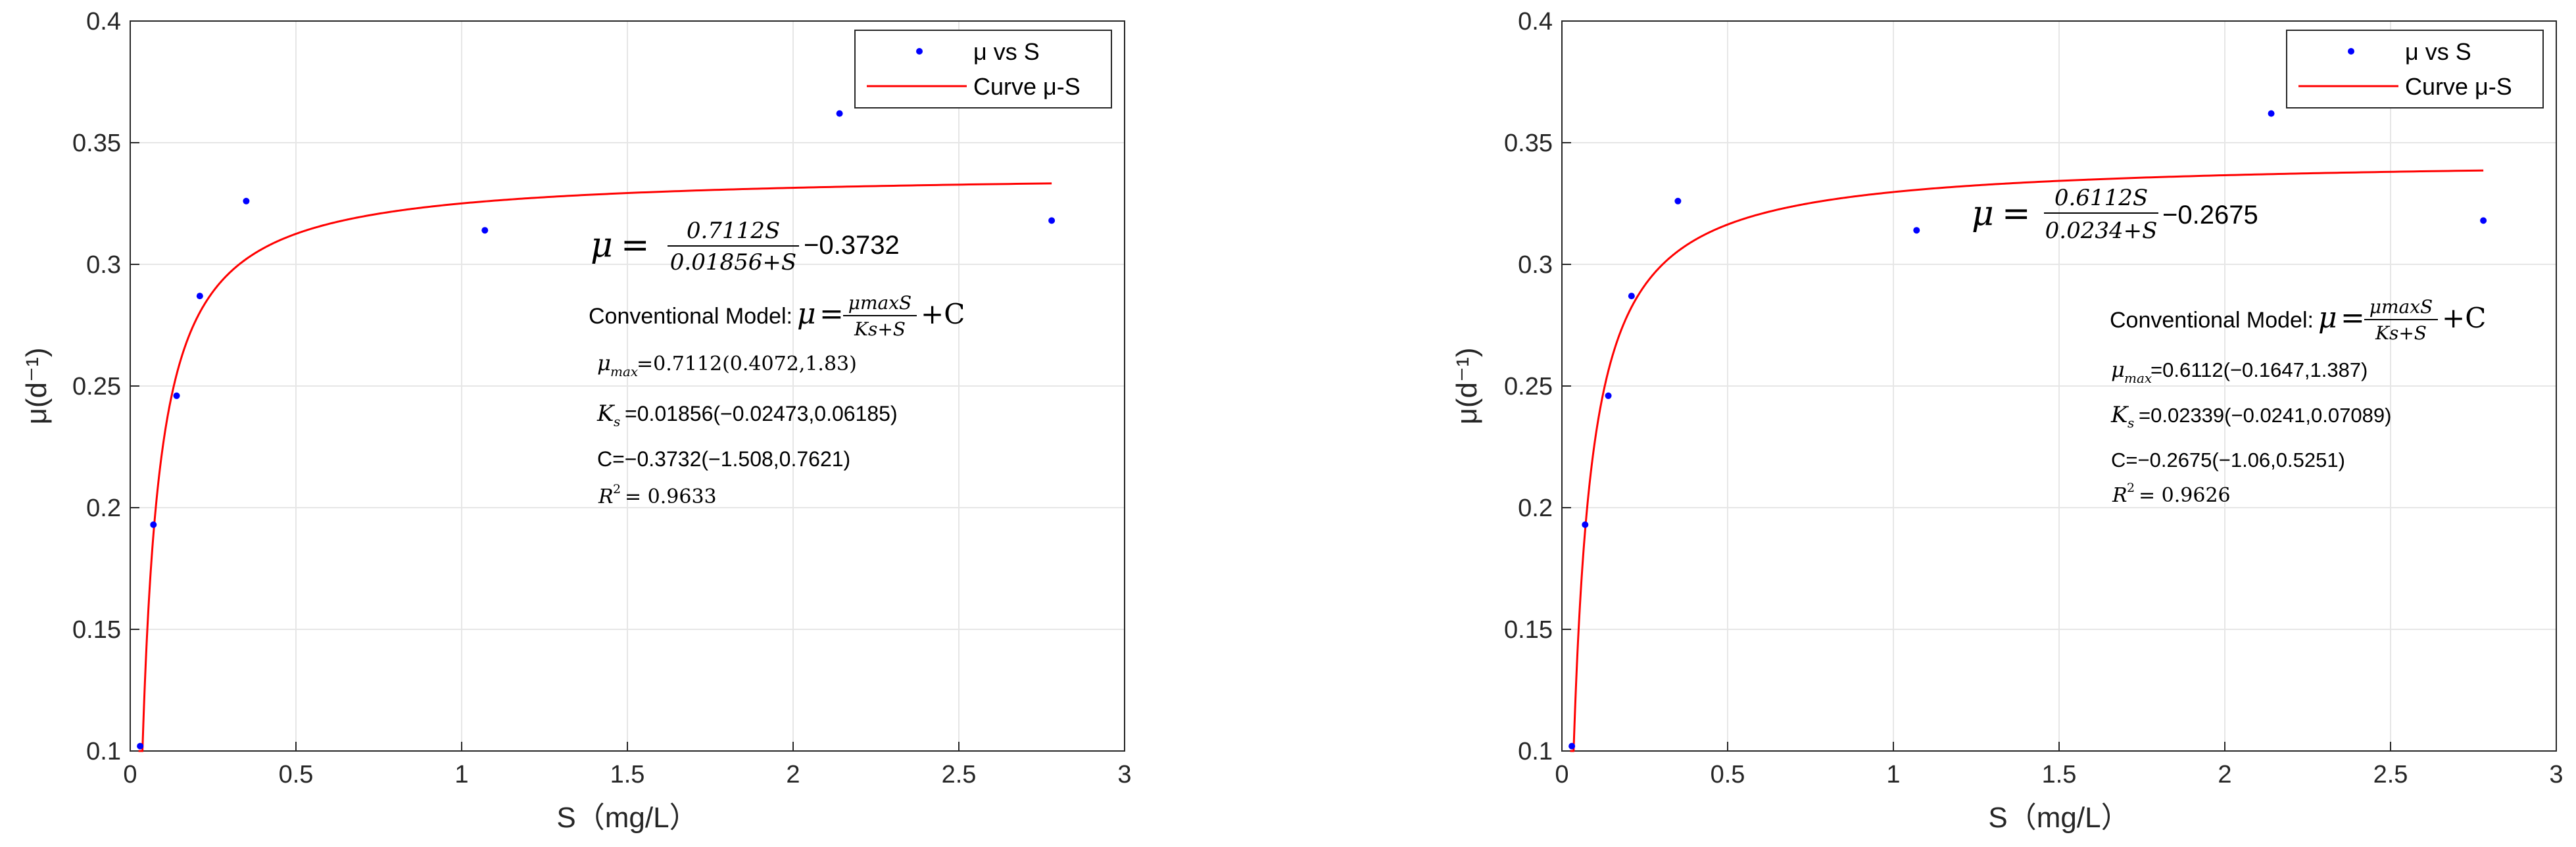 The height and width of the screenshot is (847, 2576). What do you see at coordinates (2101, 231) in the screenshot?
I see `equation-denominator: 0.0234+S` at bounding box center [2101, 231].